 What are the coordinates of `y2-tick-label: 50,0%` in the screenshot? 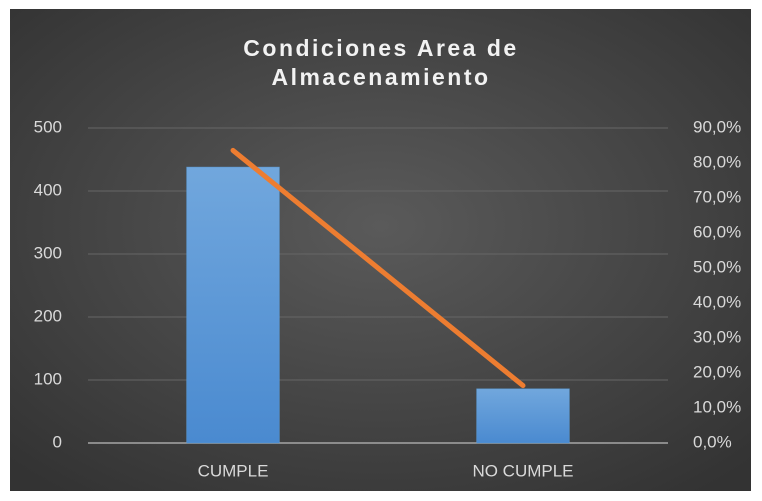 It's located at (717, 266).